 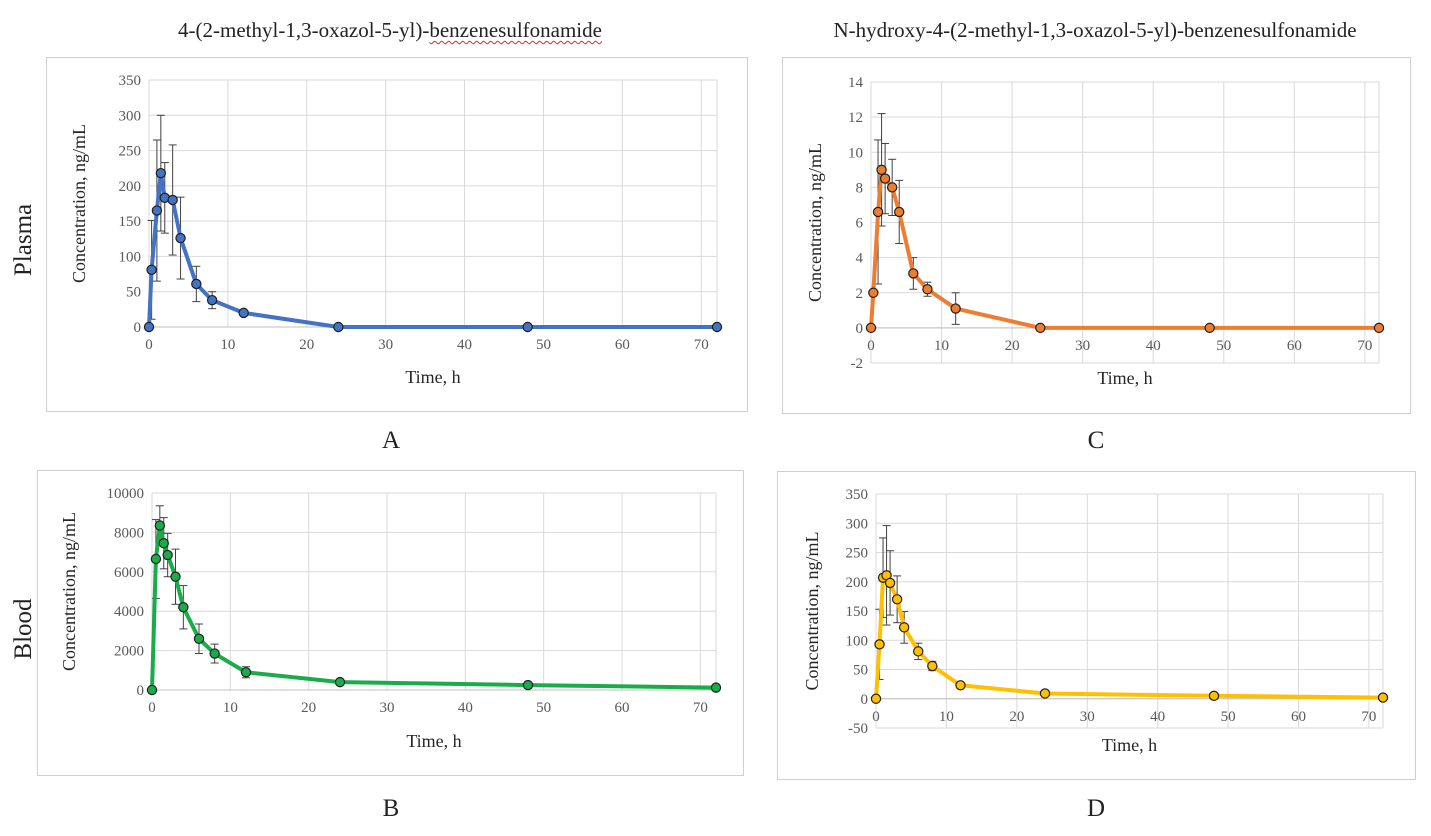 What do you see at coordinates (857, 554) in the screenshot?
I see `chart-d-ytick-label: 250` at bounding box center [857, 554].